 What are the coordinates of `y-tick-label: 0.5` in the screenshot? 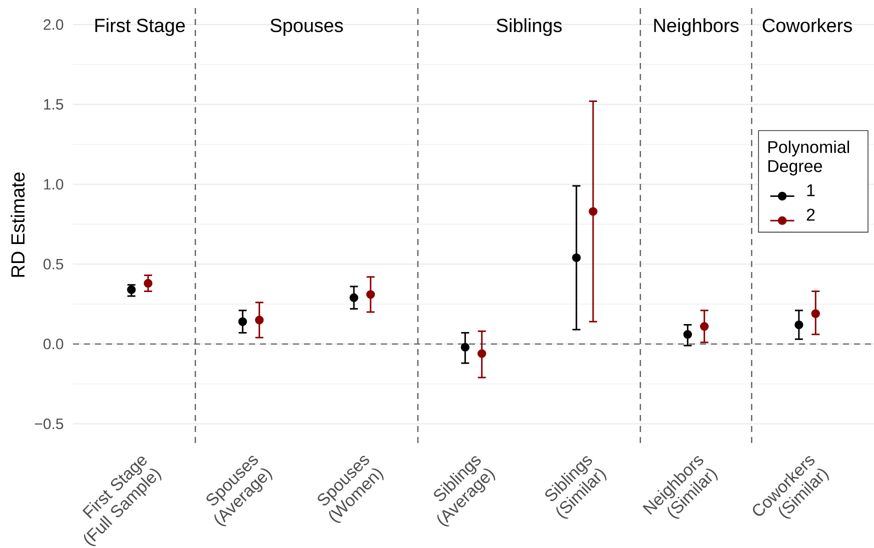 It's located at (54, 264).